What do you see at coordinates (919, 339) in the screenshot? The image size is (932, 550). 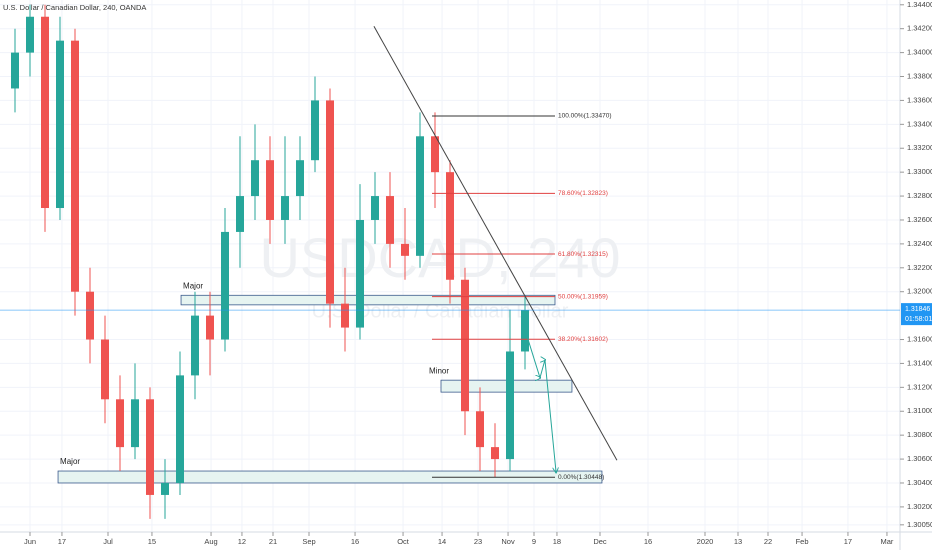 I see `y-tick-label: 1.31600` at bounding box center [919, 339].